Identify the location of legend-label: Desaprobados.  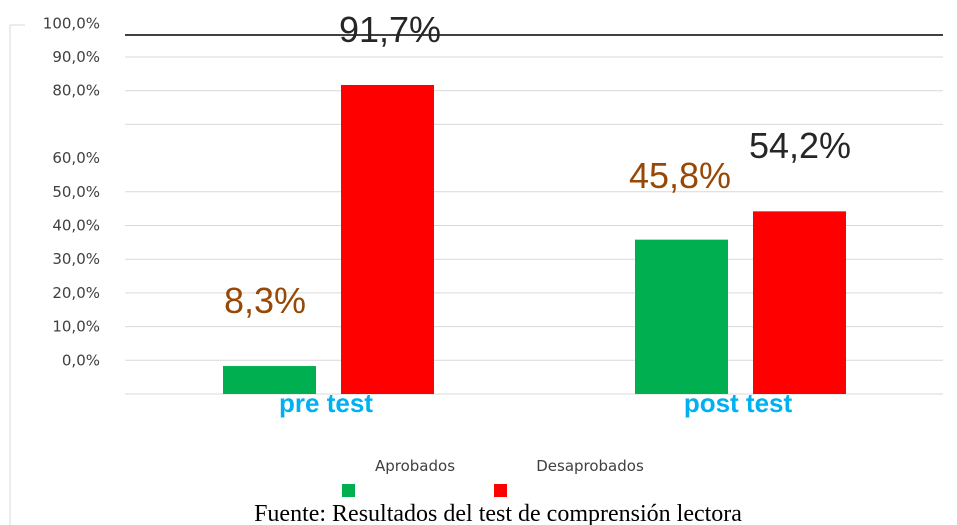
(590, 466).